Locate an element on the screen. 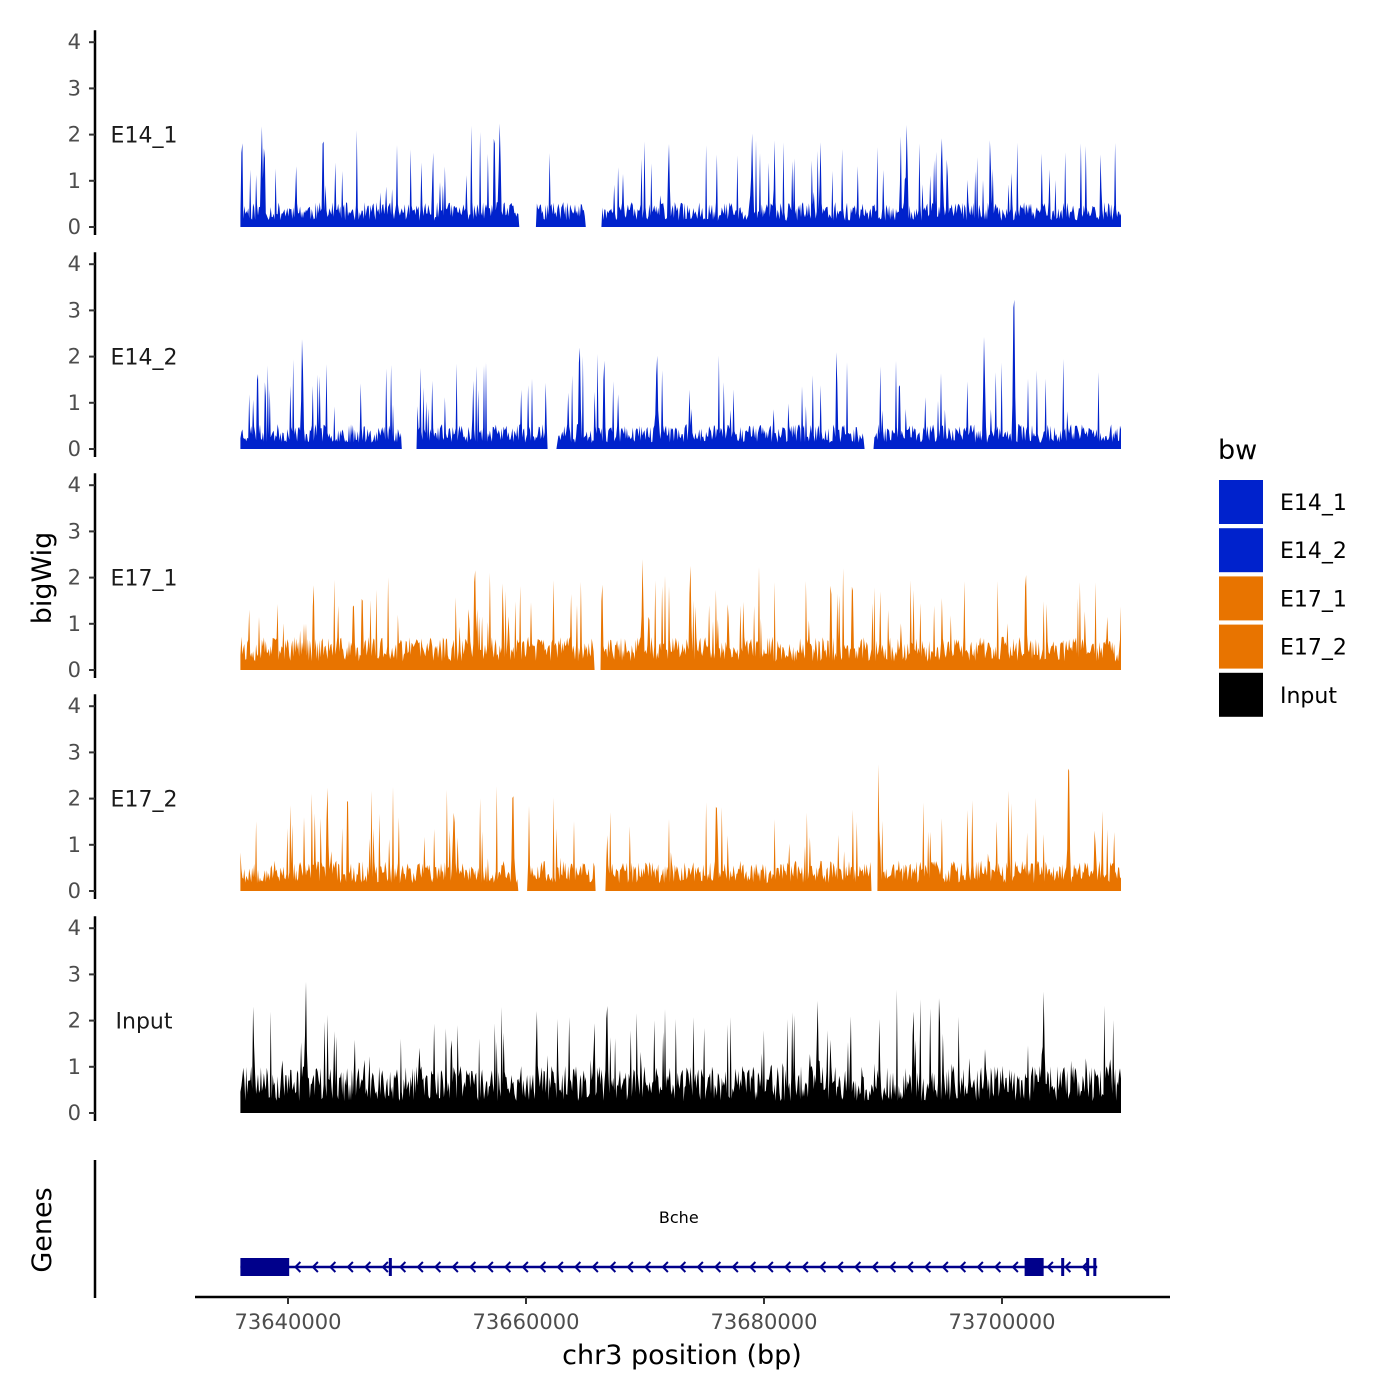 The height and width of the screenshot is (1400, 1400). legend-label: Input is located at coordinates (1308, 696).